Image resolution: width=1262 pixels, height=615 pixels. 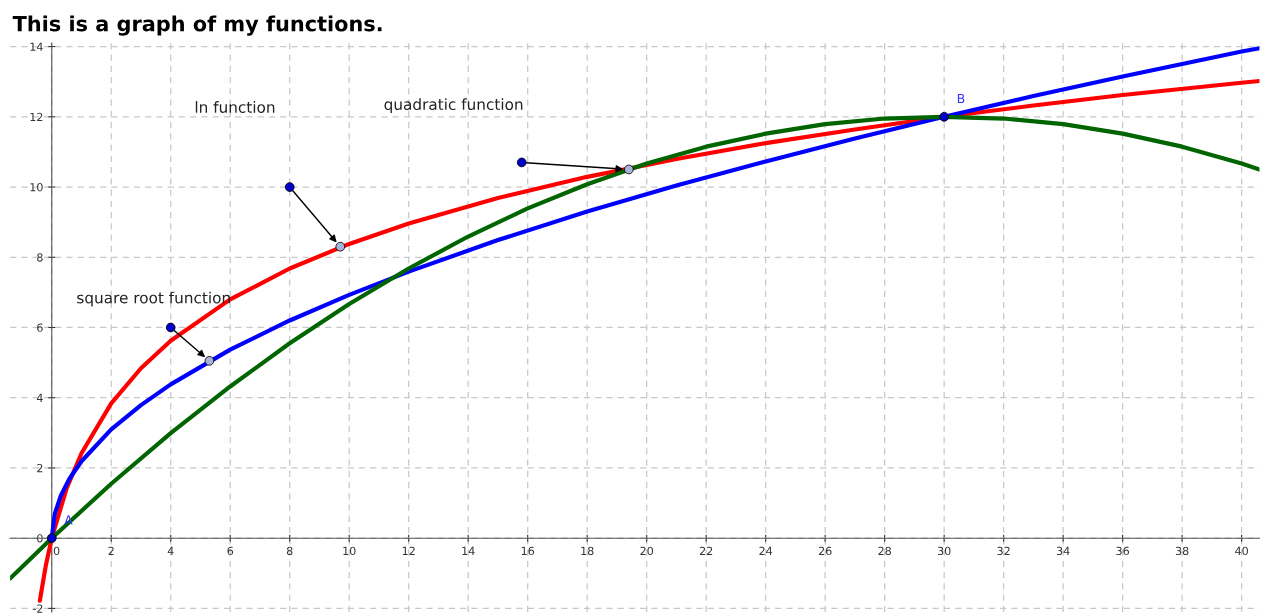 I want to click on x-tick-label: 36, so click(x=1123, y=551).